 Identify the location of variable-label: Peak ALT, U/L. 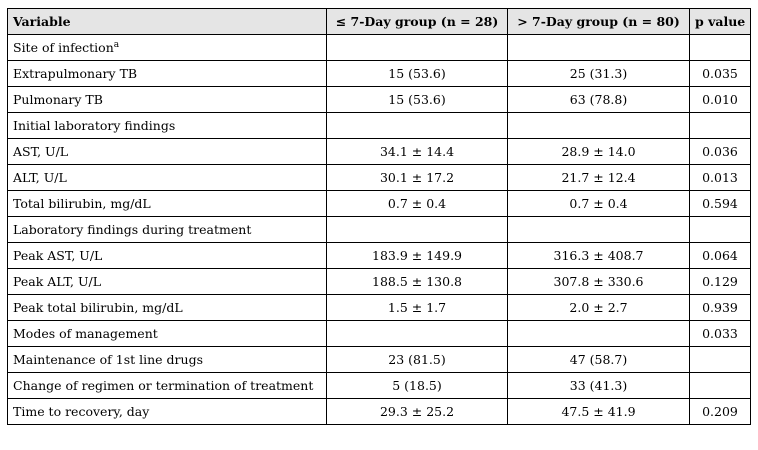
(57, 281).